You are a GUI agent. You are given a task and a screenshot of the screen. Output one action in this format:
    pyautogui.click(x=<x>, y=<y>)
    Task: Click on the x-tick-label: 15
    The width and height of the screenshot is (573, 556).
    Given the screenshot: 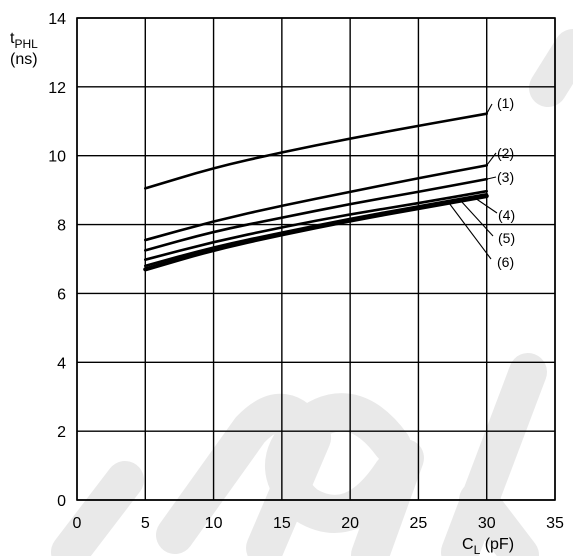 What is the action you would take?
    pyautogui.click(x=282, y=523)
    